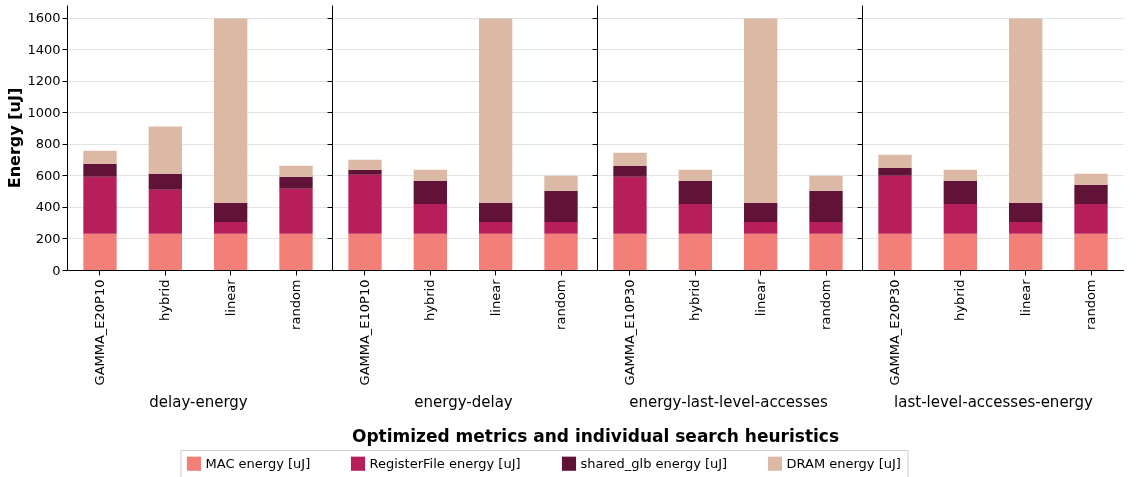 The width and height of the screenshot is (1144, 477). Describe the element at coordinates (258, 463) in the screenshot. I see `legend-label: MAC energy [uJ]` at that location.